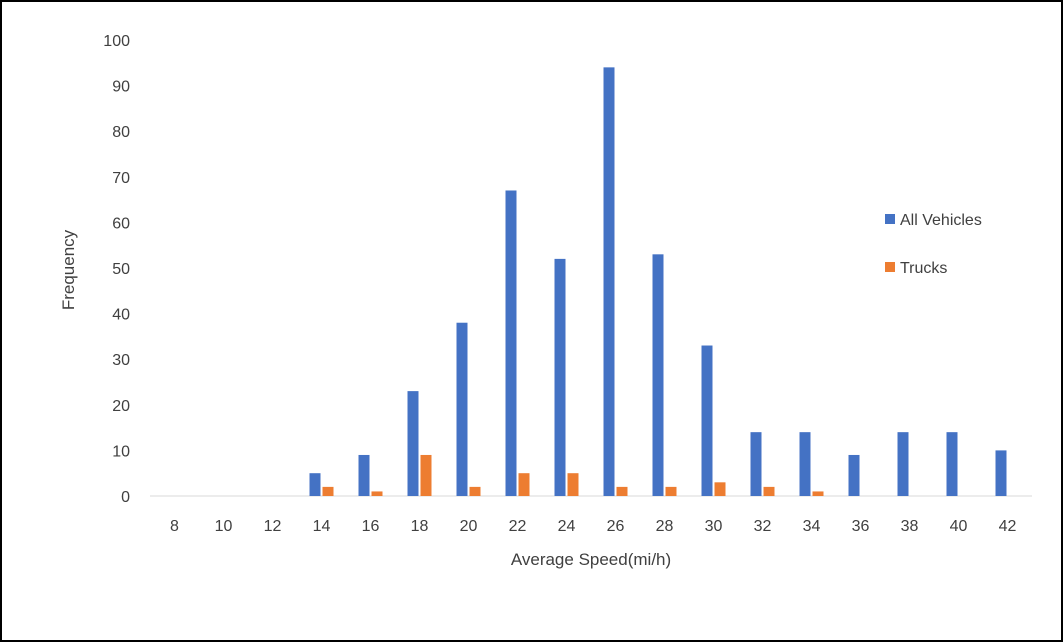  I want to click on x-tick-label: 28, so click(665, 526).